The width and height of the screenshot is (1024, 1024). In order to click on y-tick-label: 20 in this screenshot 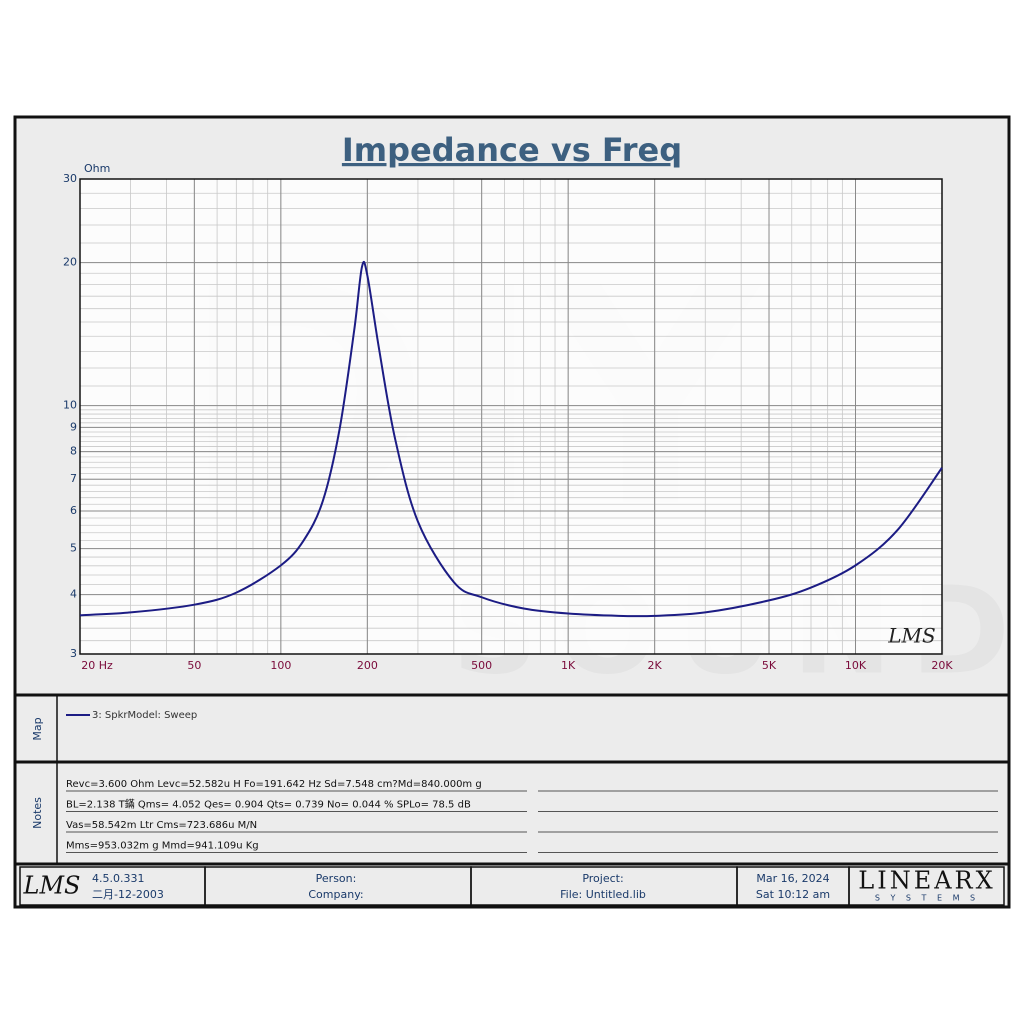, I will do `click(70, 262)`.